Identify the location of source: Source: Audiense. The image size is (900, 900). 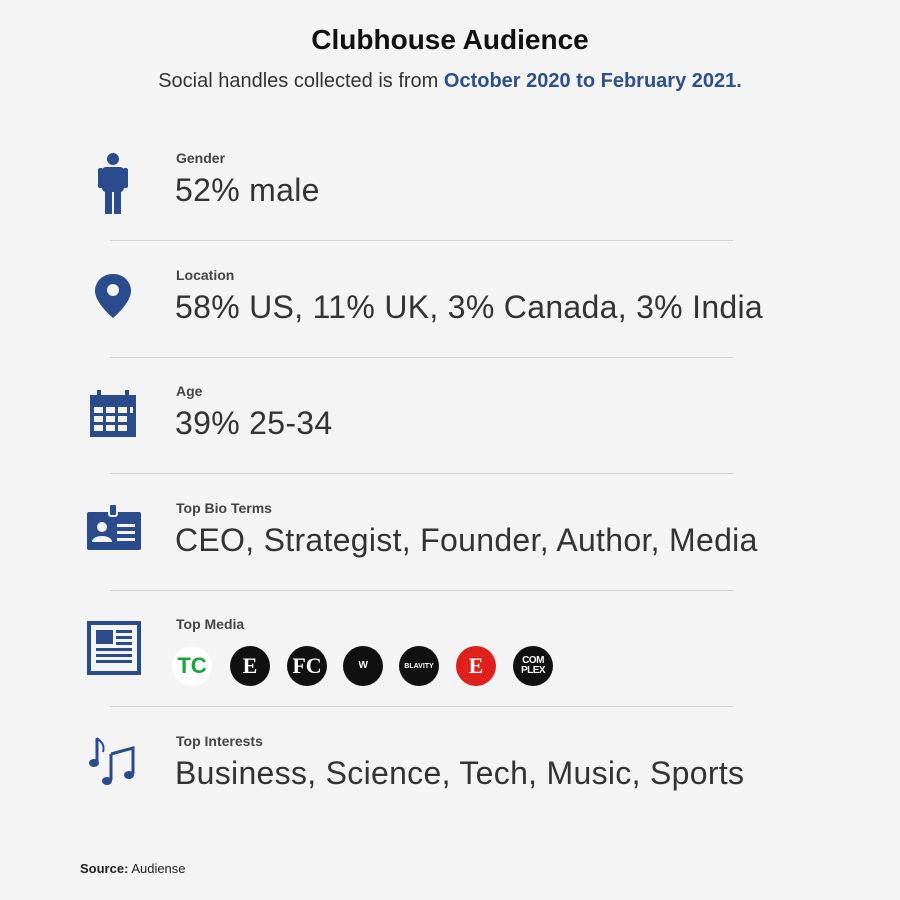
(133, 868).